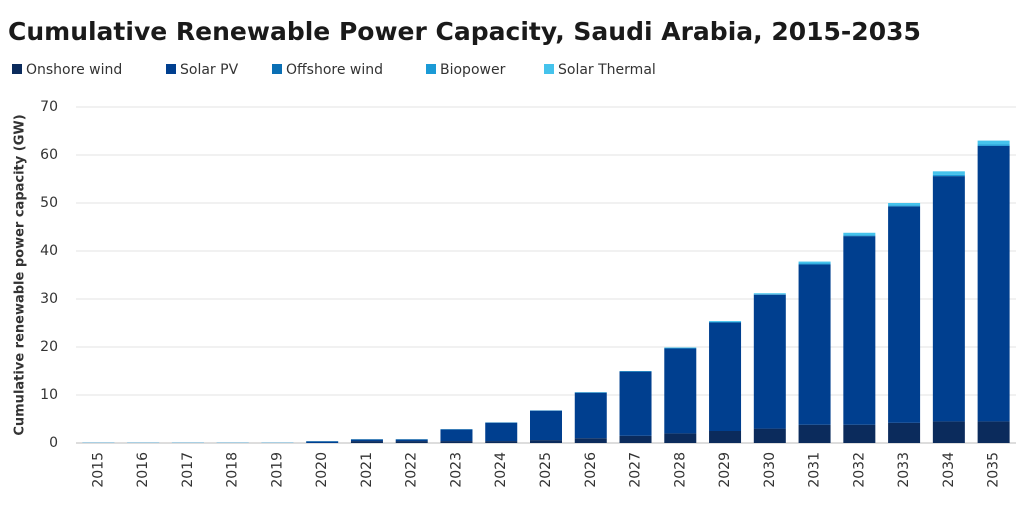  I want to click on y-tick-label: 20, so click(49, 347).